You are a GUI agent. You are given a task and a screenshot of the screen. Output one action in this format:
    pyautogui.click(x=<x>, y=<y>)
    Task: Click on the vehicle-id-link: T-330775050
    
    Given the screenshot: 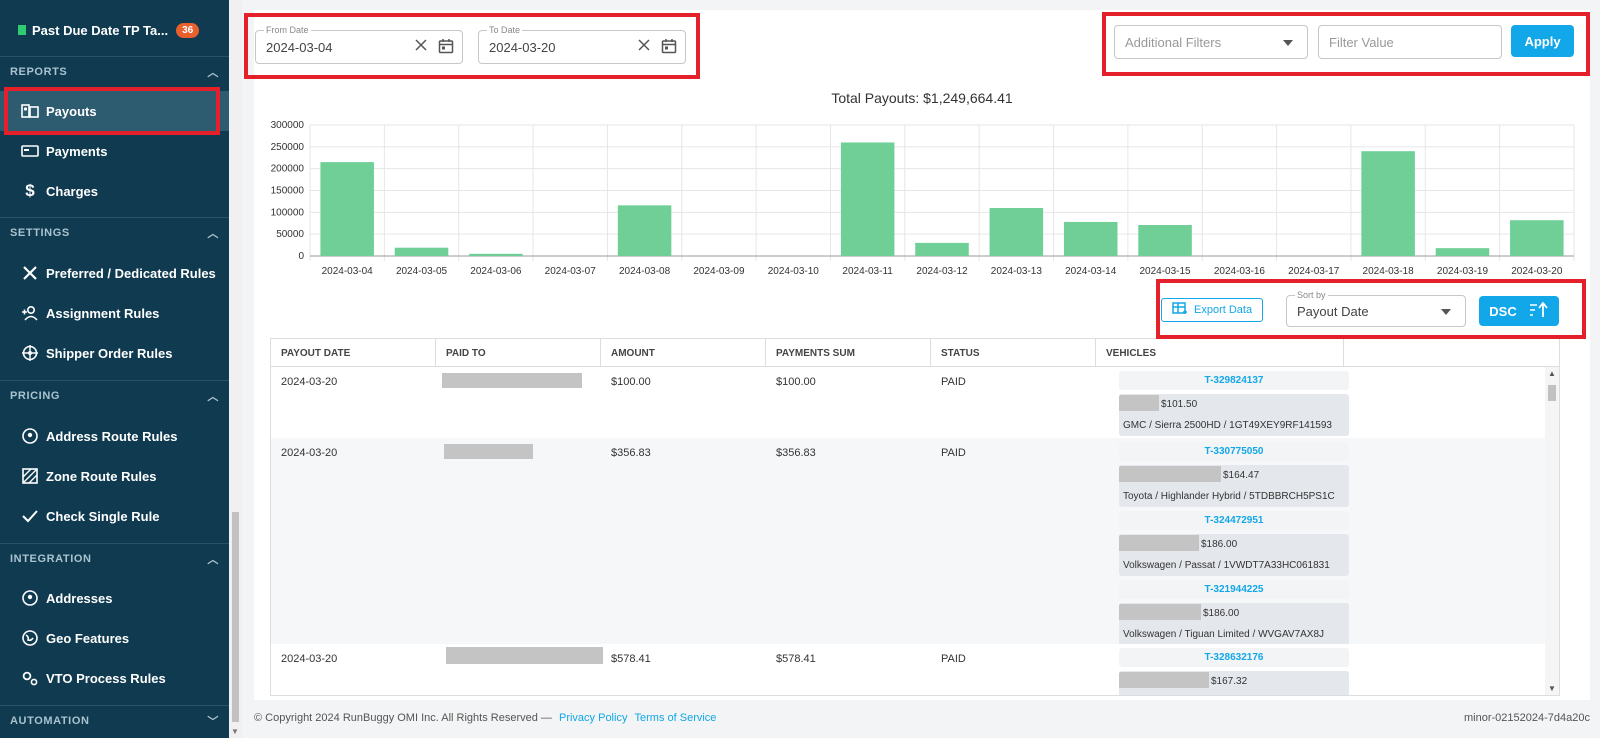 What is the action you would take?
    pyautogui.click(x=1234, y=451)
    